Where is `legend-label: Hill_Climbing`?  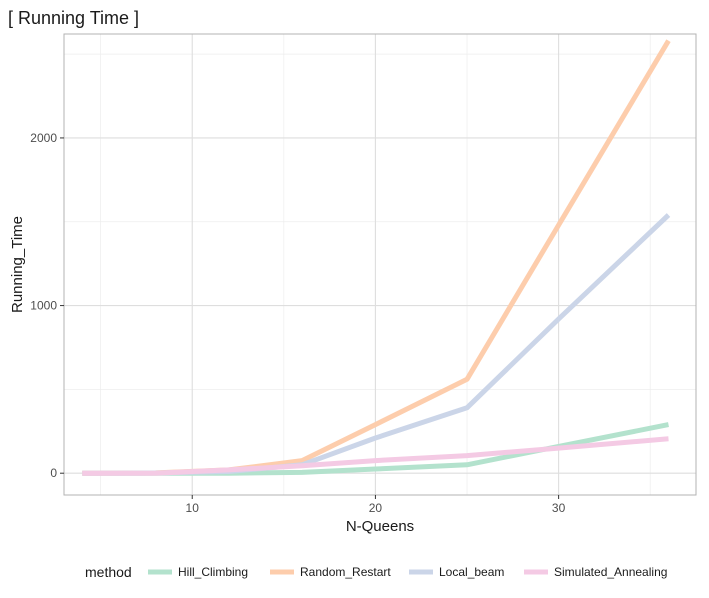
legend-label: Hill_Climbing is located at coordinates (213, 572).